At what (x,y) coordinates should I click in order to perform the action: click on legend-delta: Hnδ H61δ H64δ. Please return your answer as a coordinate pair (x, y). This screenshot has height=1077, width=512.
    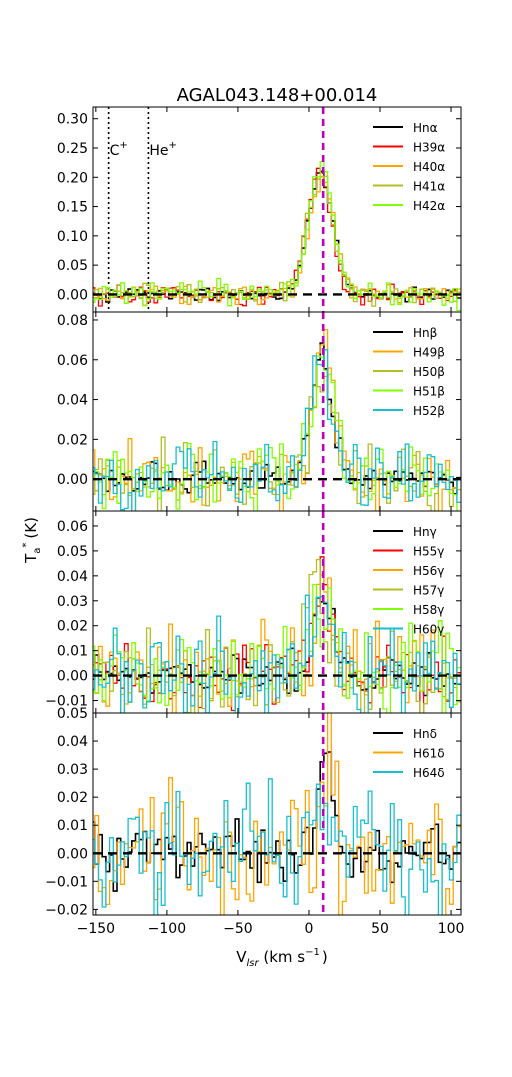
    Looking at the image, I should click on (409, 753).